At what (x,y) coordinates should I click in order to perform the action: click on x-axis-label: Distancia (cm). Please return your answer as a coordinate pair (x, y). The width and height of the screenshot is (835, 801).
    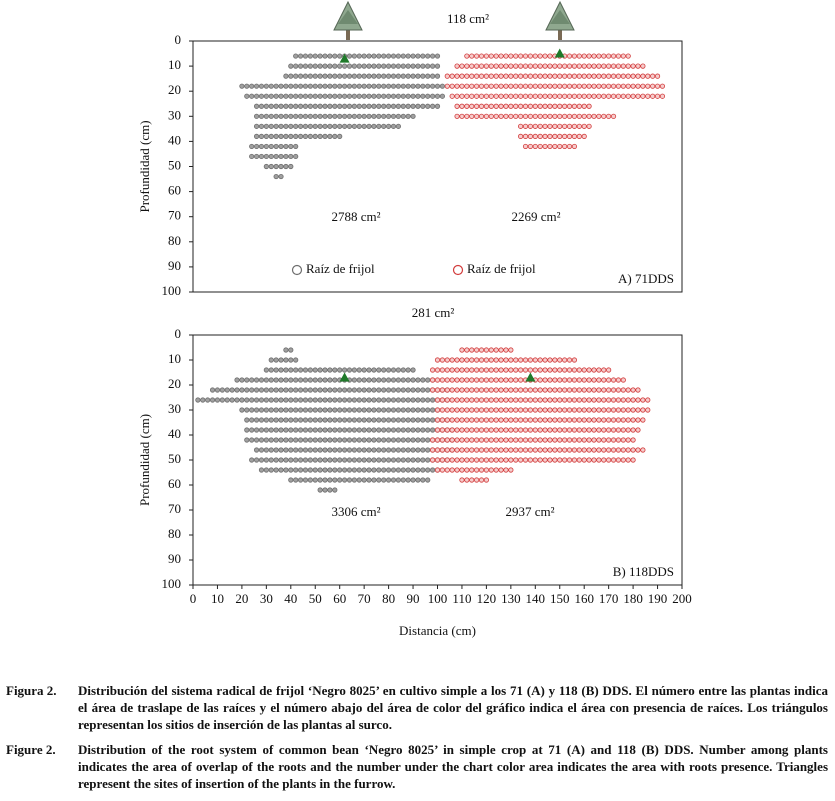
    Looking at the image, I should click on (437, 630).